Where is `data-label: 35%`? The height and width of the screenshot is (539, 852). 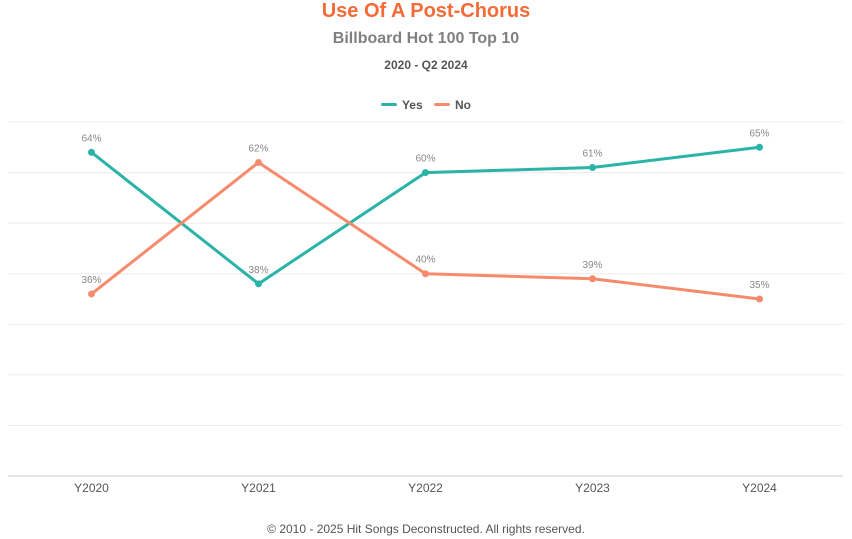
data-label: 35% is located at coordinates (759, 285).